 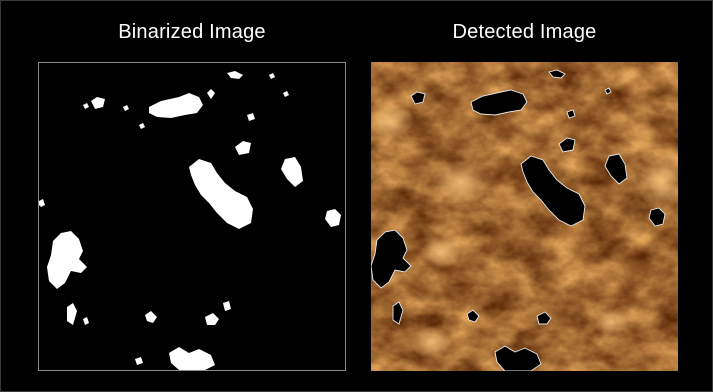 I want to click on binarized-image-title: Binarized Image, so click(x=192, y=32).